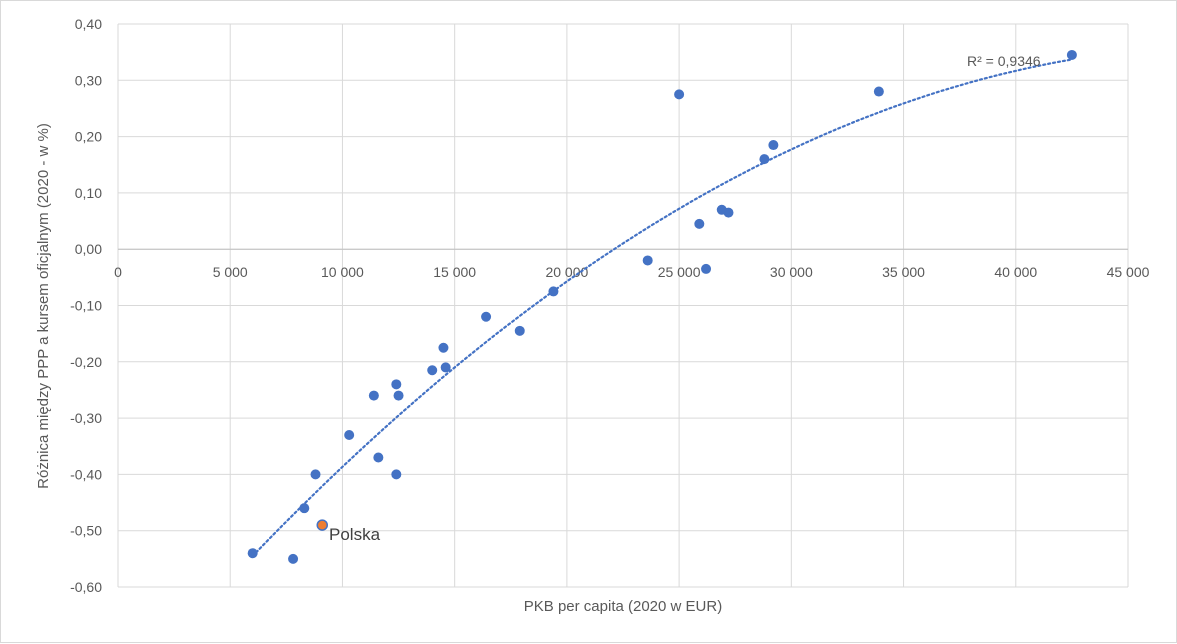  I want to click on y-tick-label: 0,20, so click(88, 137).